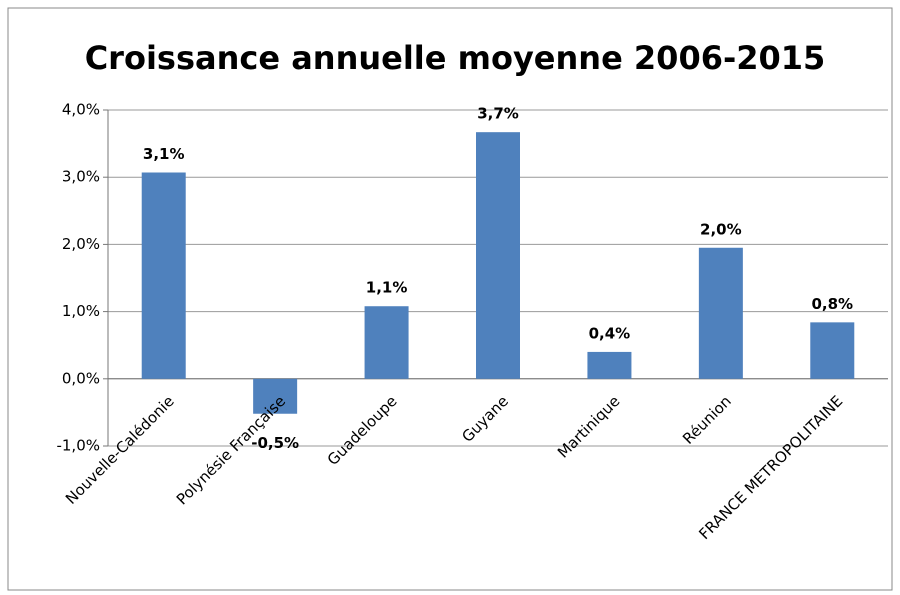 The width and height of the screenshot is (900, 595). I want to click on data-label: 2,0%, so click(721, 229).